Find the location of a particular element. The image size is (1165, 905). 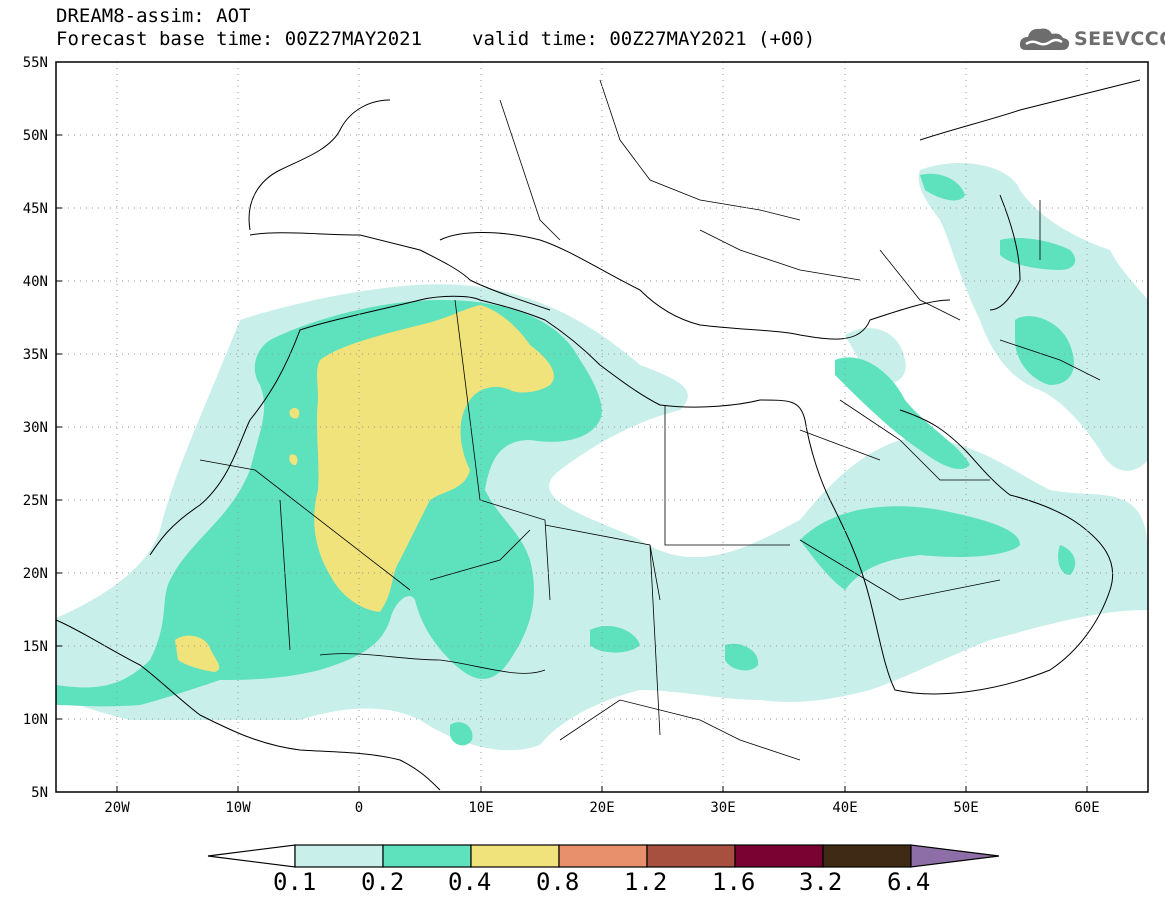

valid-time: valid time: 00Z27MAY2021 (+00) is located at coordinates (644, 39).